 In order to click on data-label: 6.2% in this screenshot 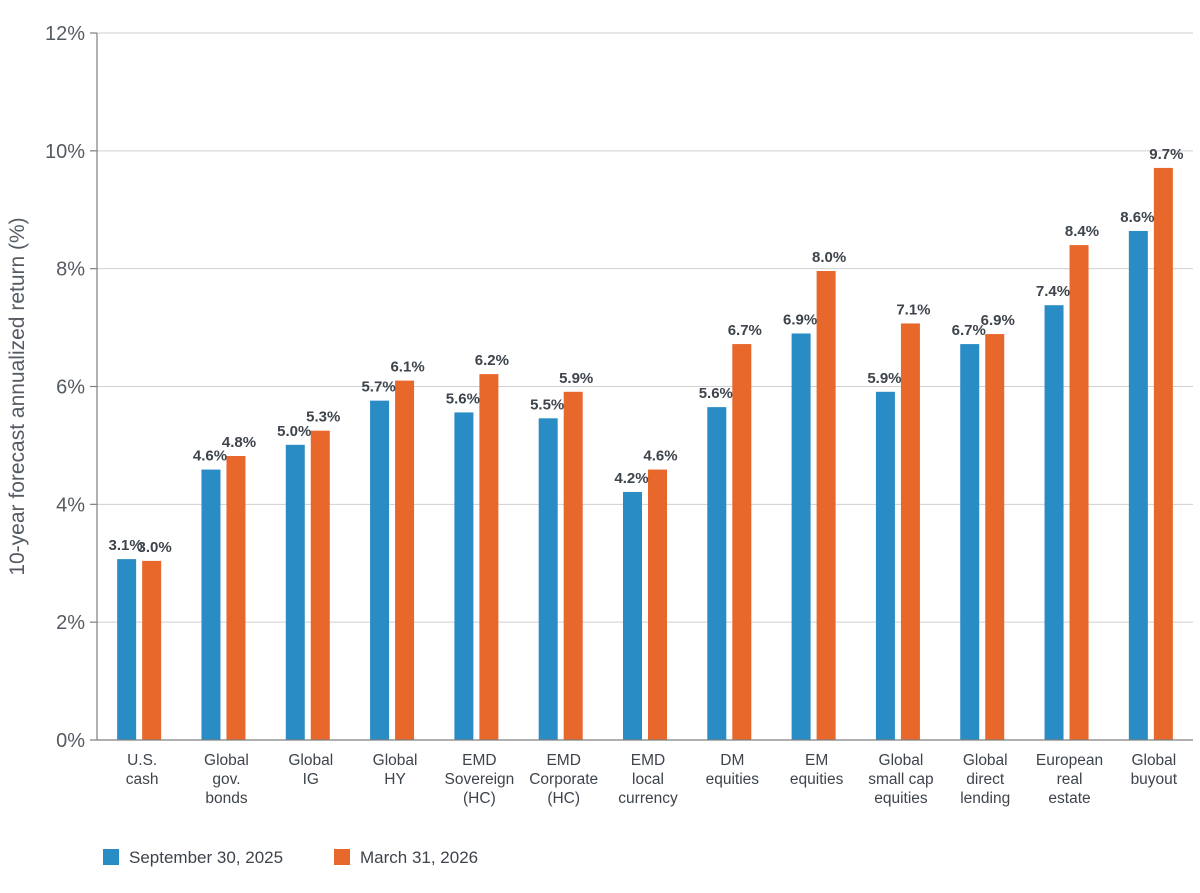, I will do `click(492, 360)`.